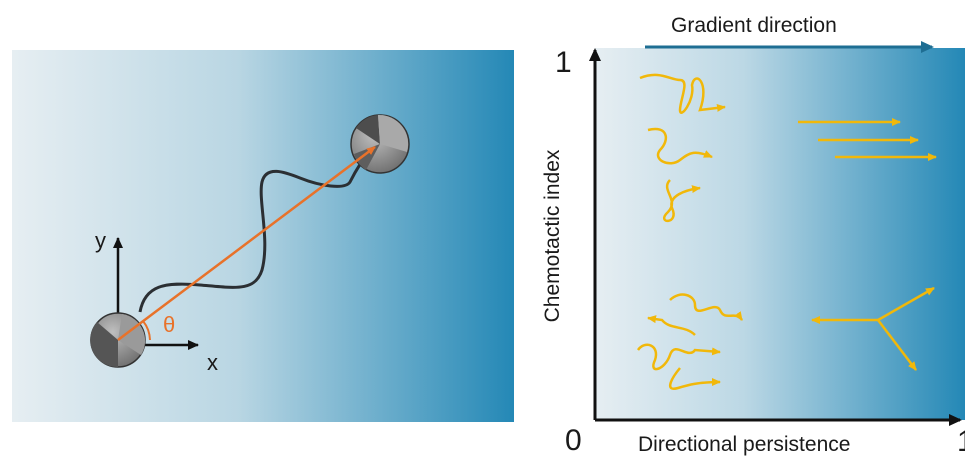  I want to click on origin-tick: 0, so click(573, 440).